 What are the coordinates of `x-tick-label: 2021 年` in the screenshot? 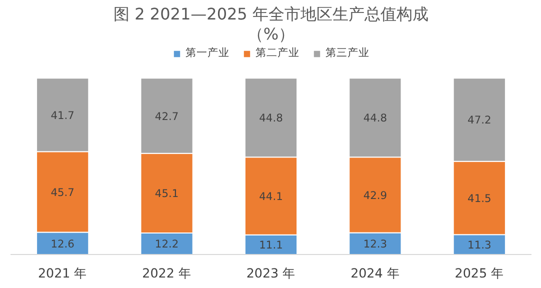 It's located at (63, 273).